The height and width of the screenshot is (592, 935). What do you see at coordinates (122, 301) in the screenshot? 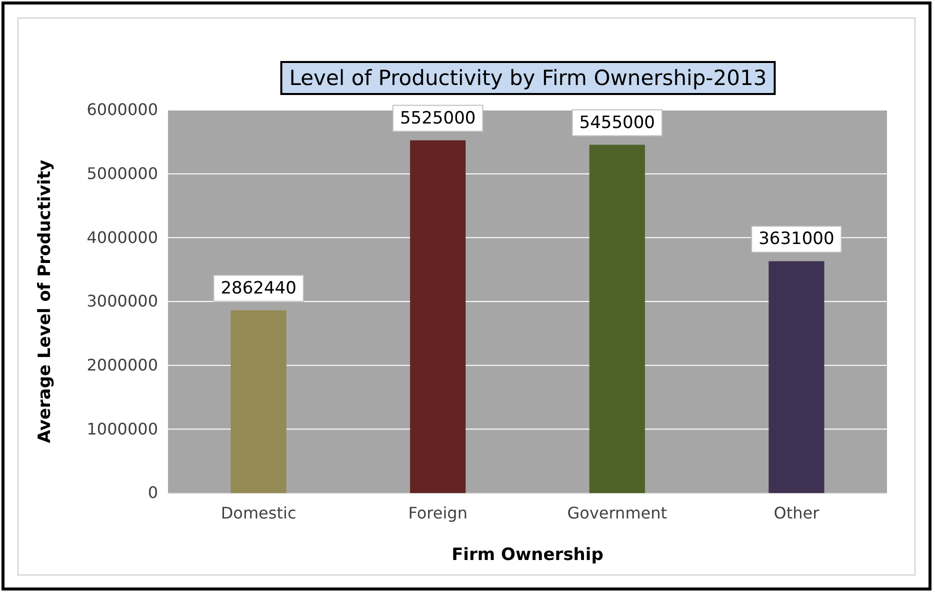
I see `y-tick-label: 3000000` at bounding box center [122, 301].